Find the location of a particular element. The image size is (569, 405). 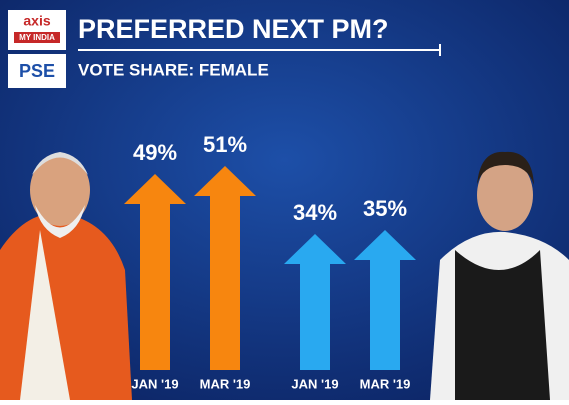

brand-strip is located at coordinates (37, 37).